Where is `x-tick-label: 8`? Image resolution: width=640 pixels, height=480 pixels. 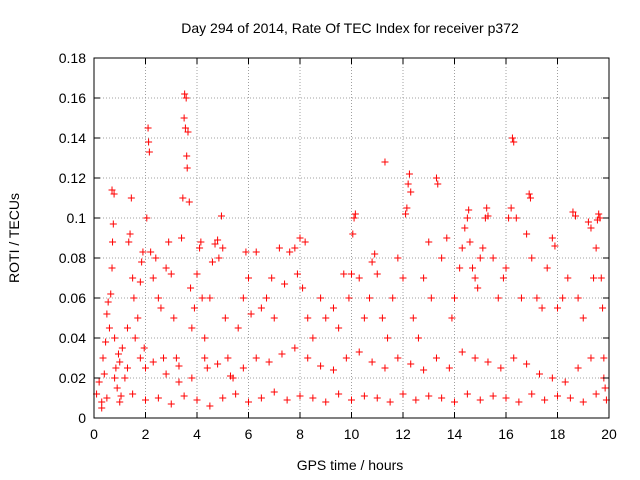 x-tick-label: 8 is located at coordinates (300, 434).